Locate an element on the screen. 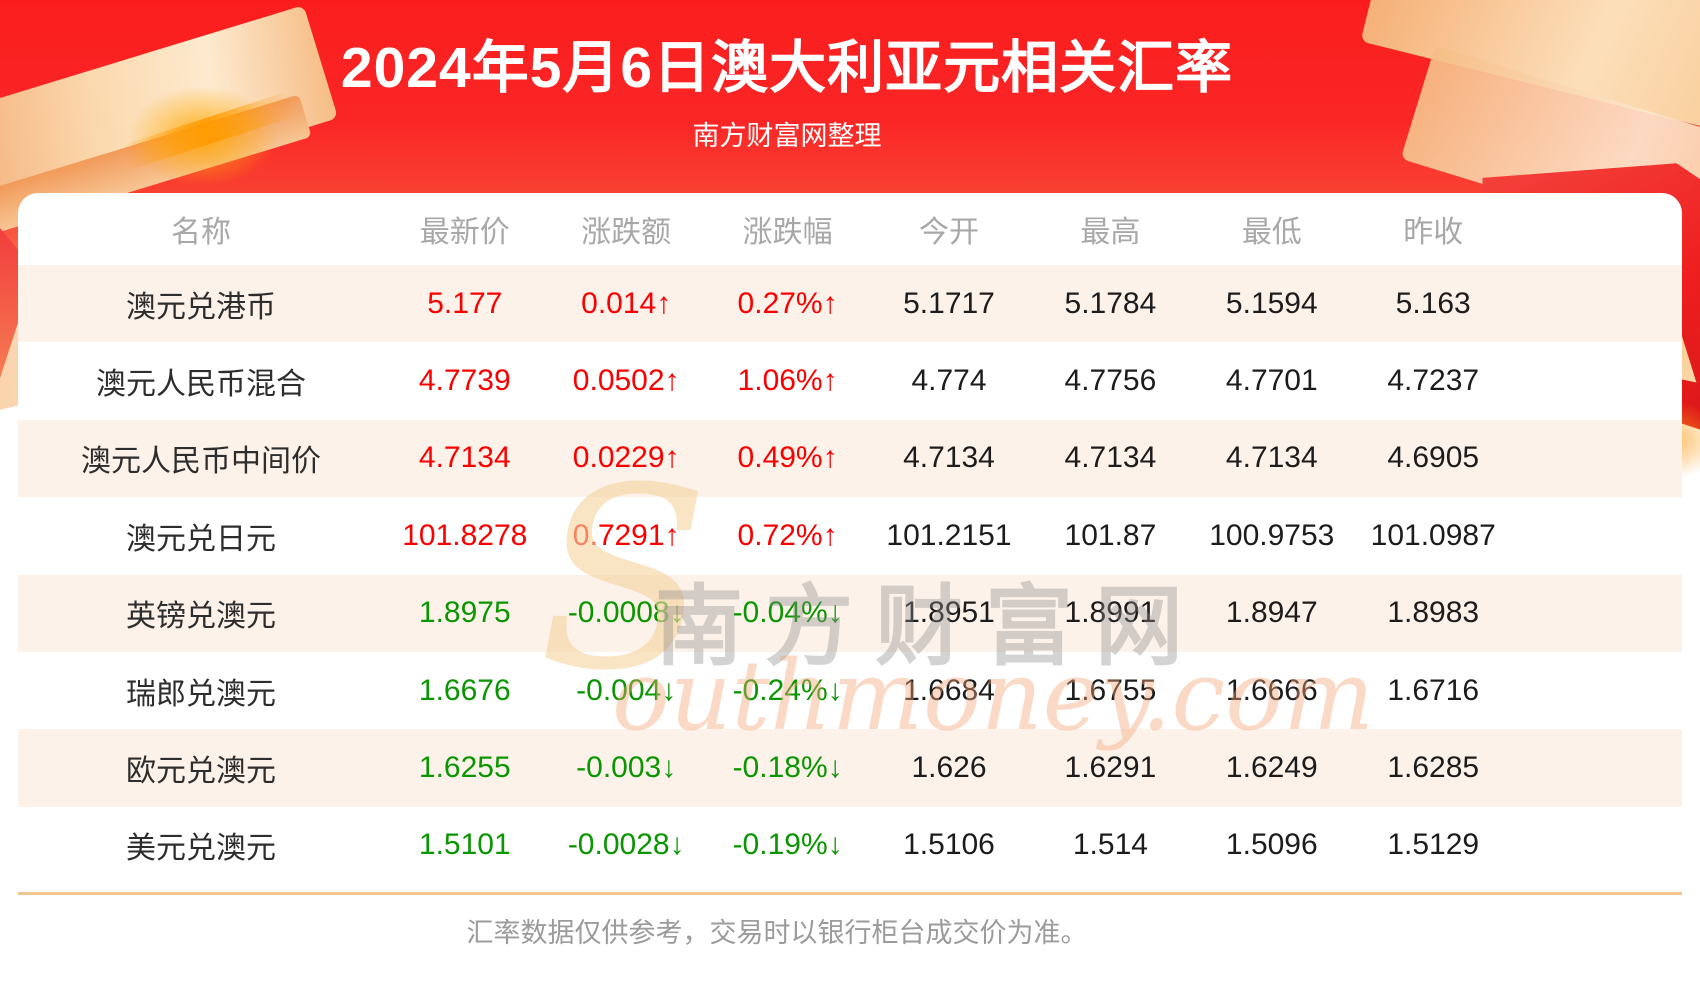 This screenshot has width=1700, height=1000. cell-prev-close: 5.163 is located at coordinates (1433, 303).